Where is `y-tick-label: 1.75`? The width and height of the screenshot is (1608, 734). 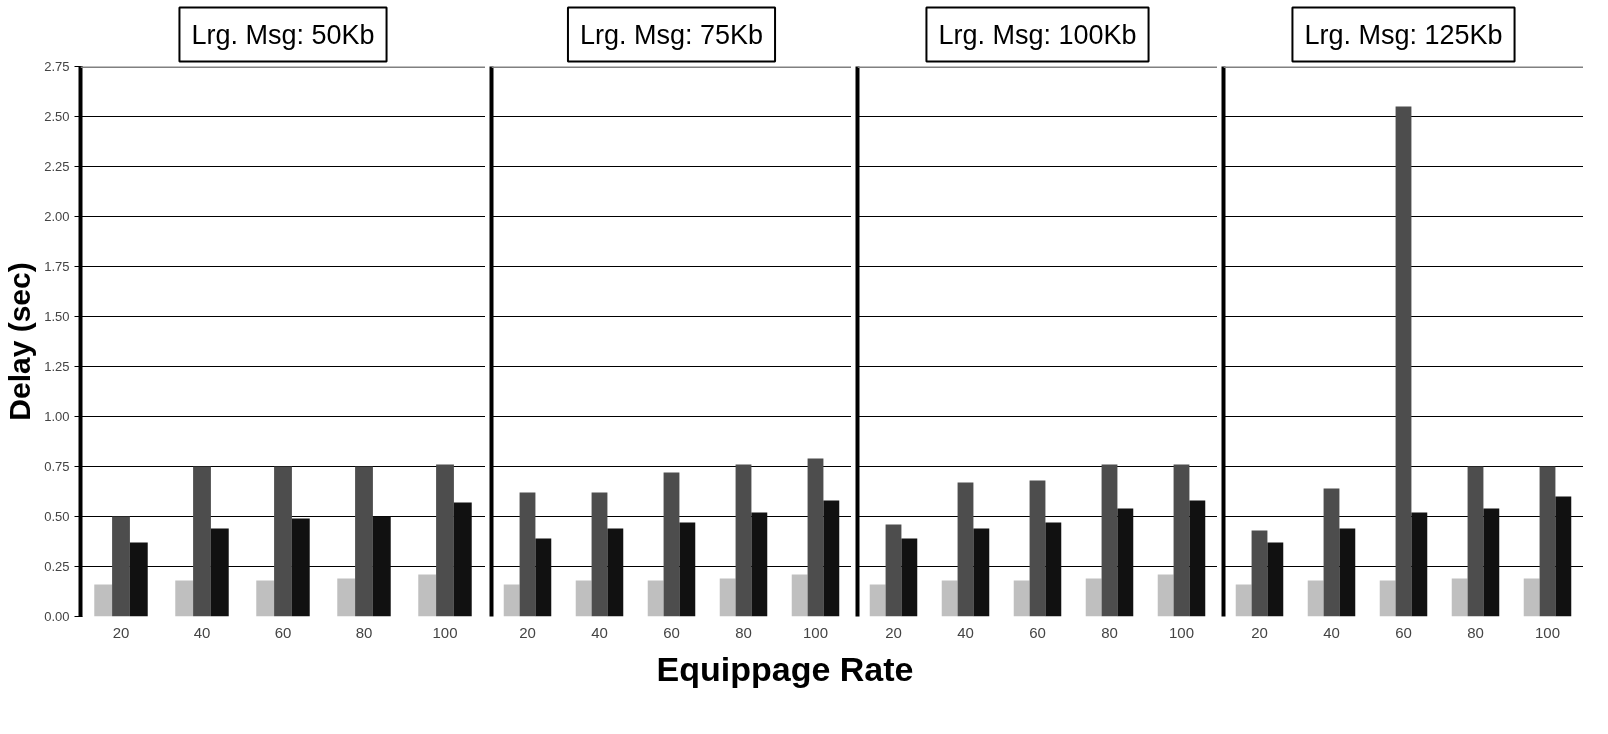 y-tick-label: 1.75 is located at coordinates (57, 266).